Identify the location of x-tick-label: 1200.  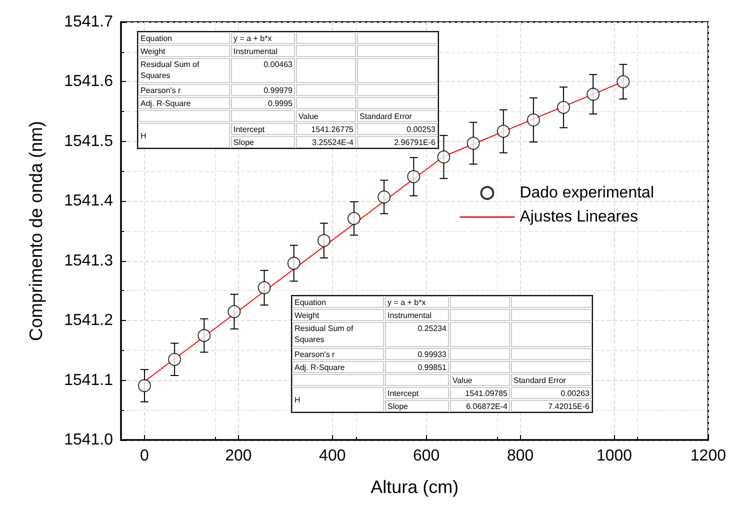
(708, 456).